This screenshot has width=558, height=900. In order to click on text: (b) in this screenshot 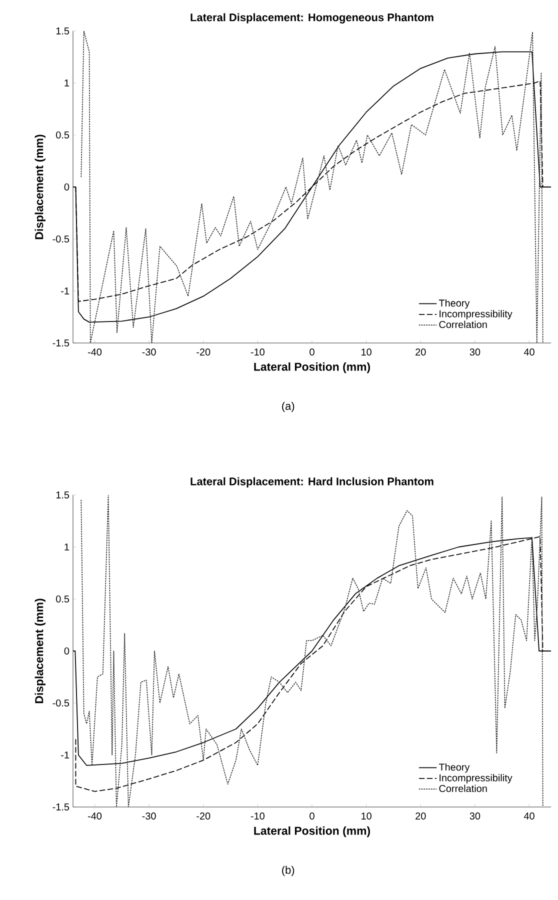, I will do `click(288, 871)`.